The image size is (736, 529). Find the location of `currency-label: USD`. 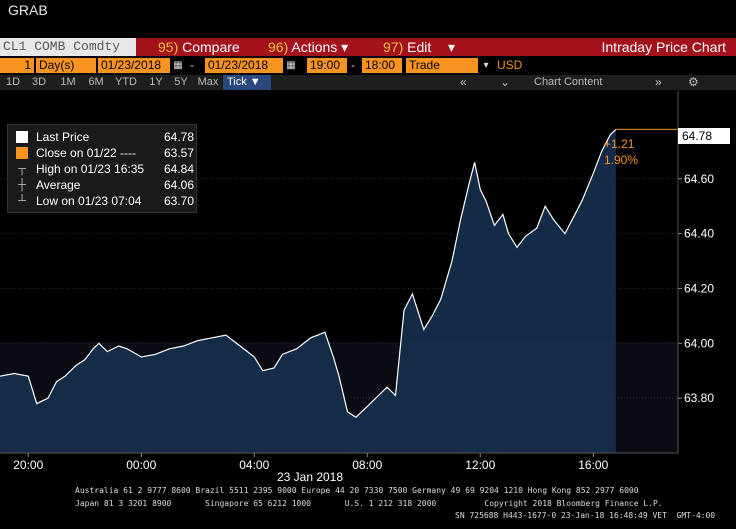

currency-label: USD is located at coordinates (510, 65).